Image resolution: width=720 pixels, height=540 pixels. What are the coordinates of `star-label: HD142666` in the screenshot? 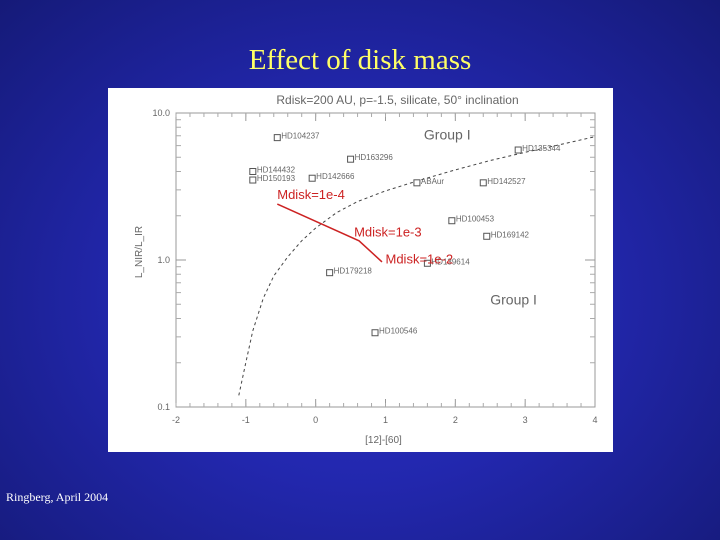 It's located at (335, 176).